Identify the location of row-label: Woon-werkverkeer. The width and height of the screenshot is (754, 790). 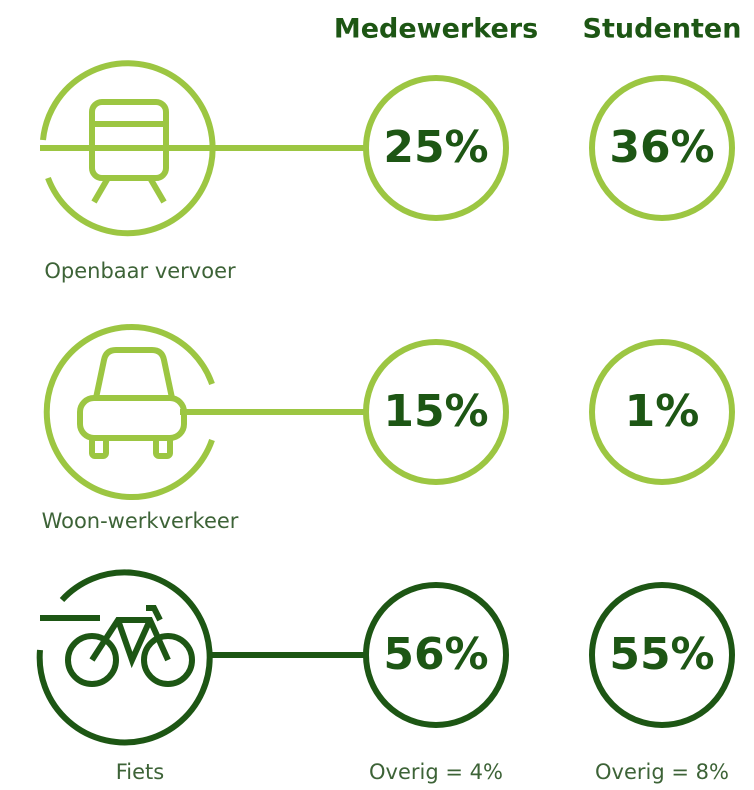
(140, 521).